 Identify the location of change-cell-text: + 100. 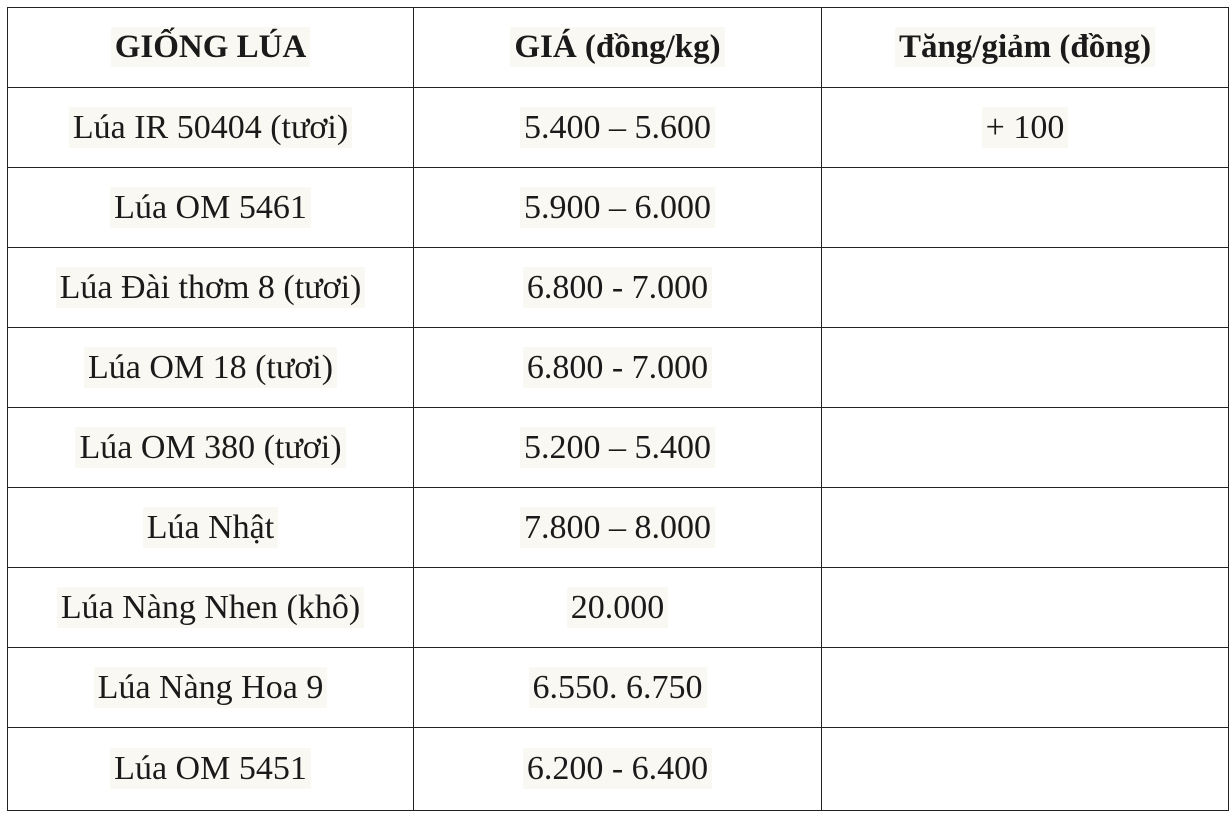
(1025, 127).